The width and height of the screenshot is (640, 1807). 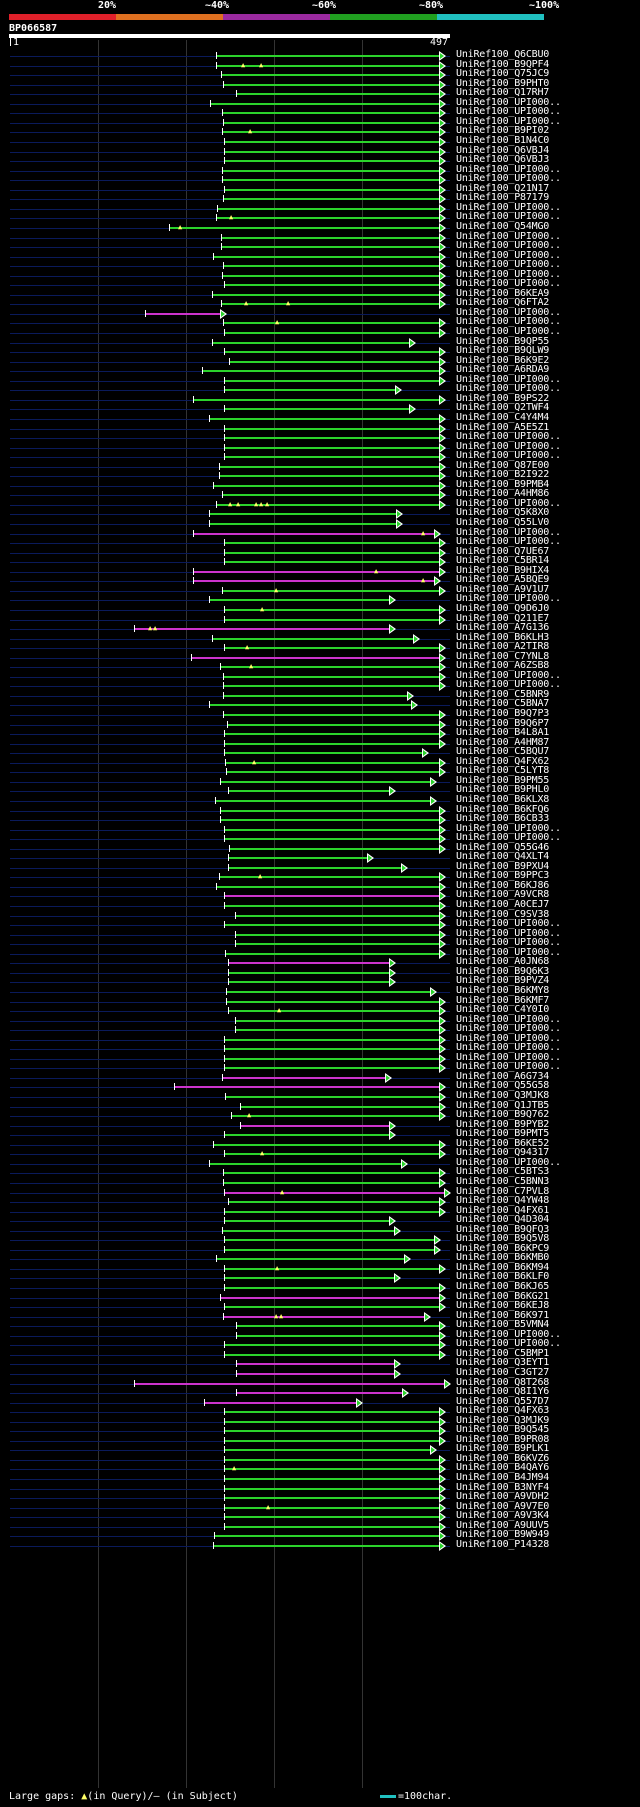 What do you see at coordinates (320, 1497) in the screenshot?
I see `hit-row: UniRef100_A9VDH2` at bounding box center [320, 1497].